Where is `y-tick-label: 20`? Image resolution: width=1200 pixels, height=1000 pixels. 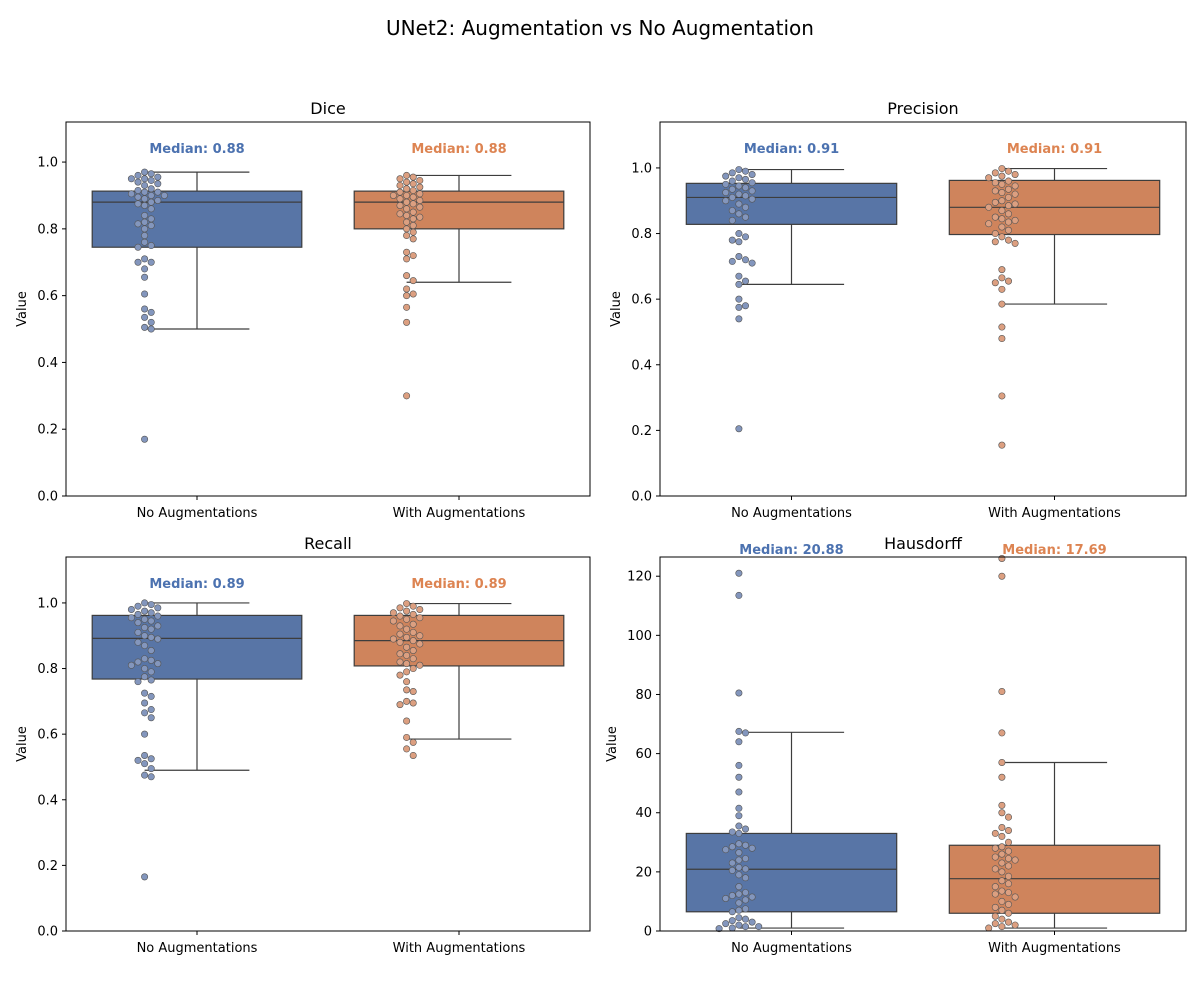 y-tick-label: 20 is located at coordinates (643, 872).